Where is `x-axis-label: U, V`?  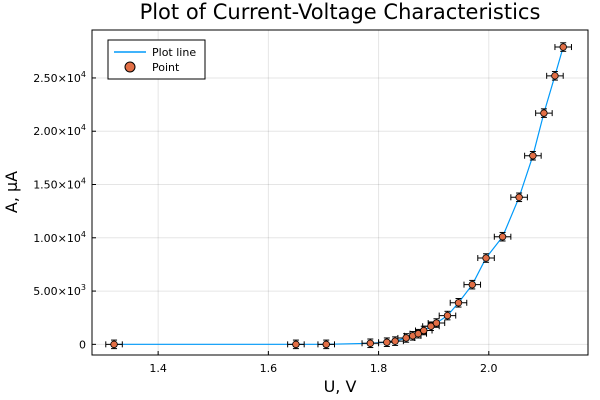 x-axis-label: U, V is located at coordinates (340, 386).